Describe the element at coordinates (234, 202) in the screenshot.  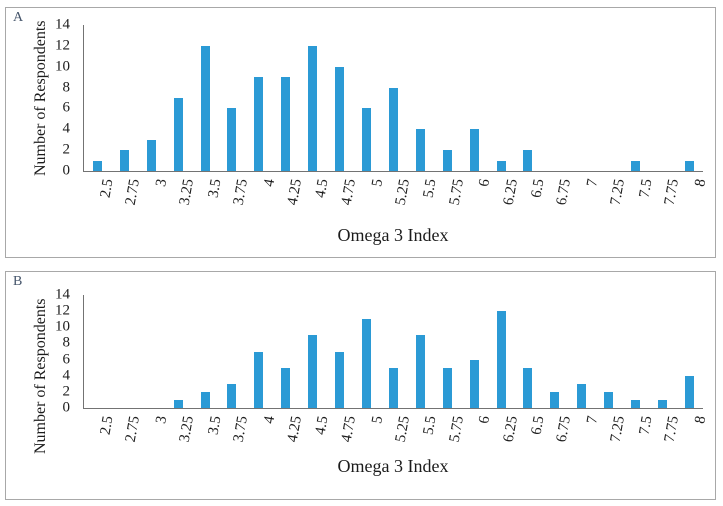
I see `x-tick-cell: 3.75` at that location.